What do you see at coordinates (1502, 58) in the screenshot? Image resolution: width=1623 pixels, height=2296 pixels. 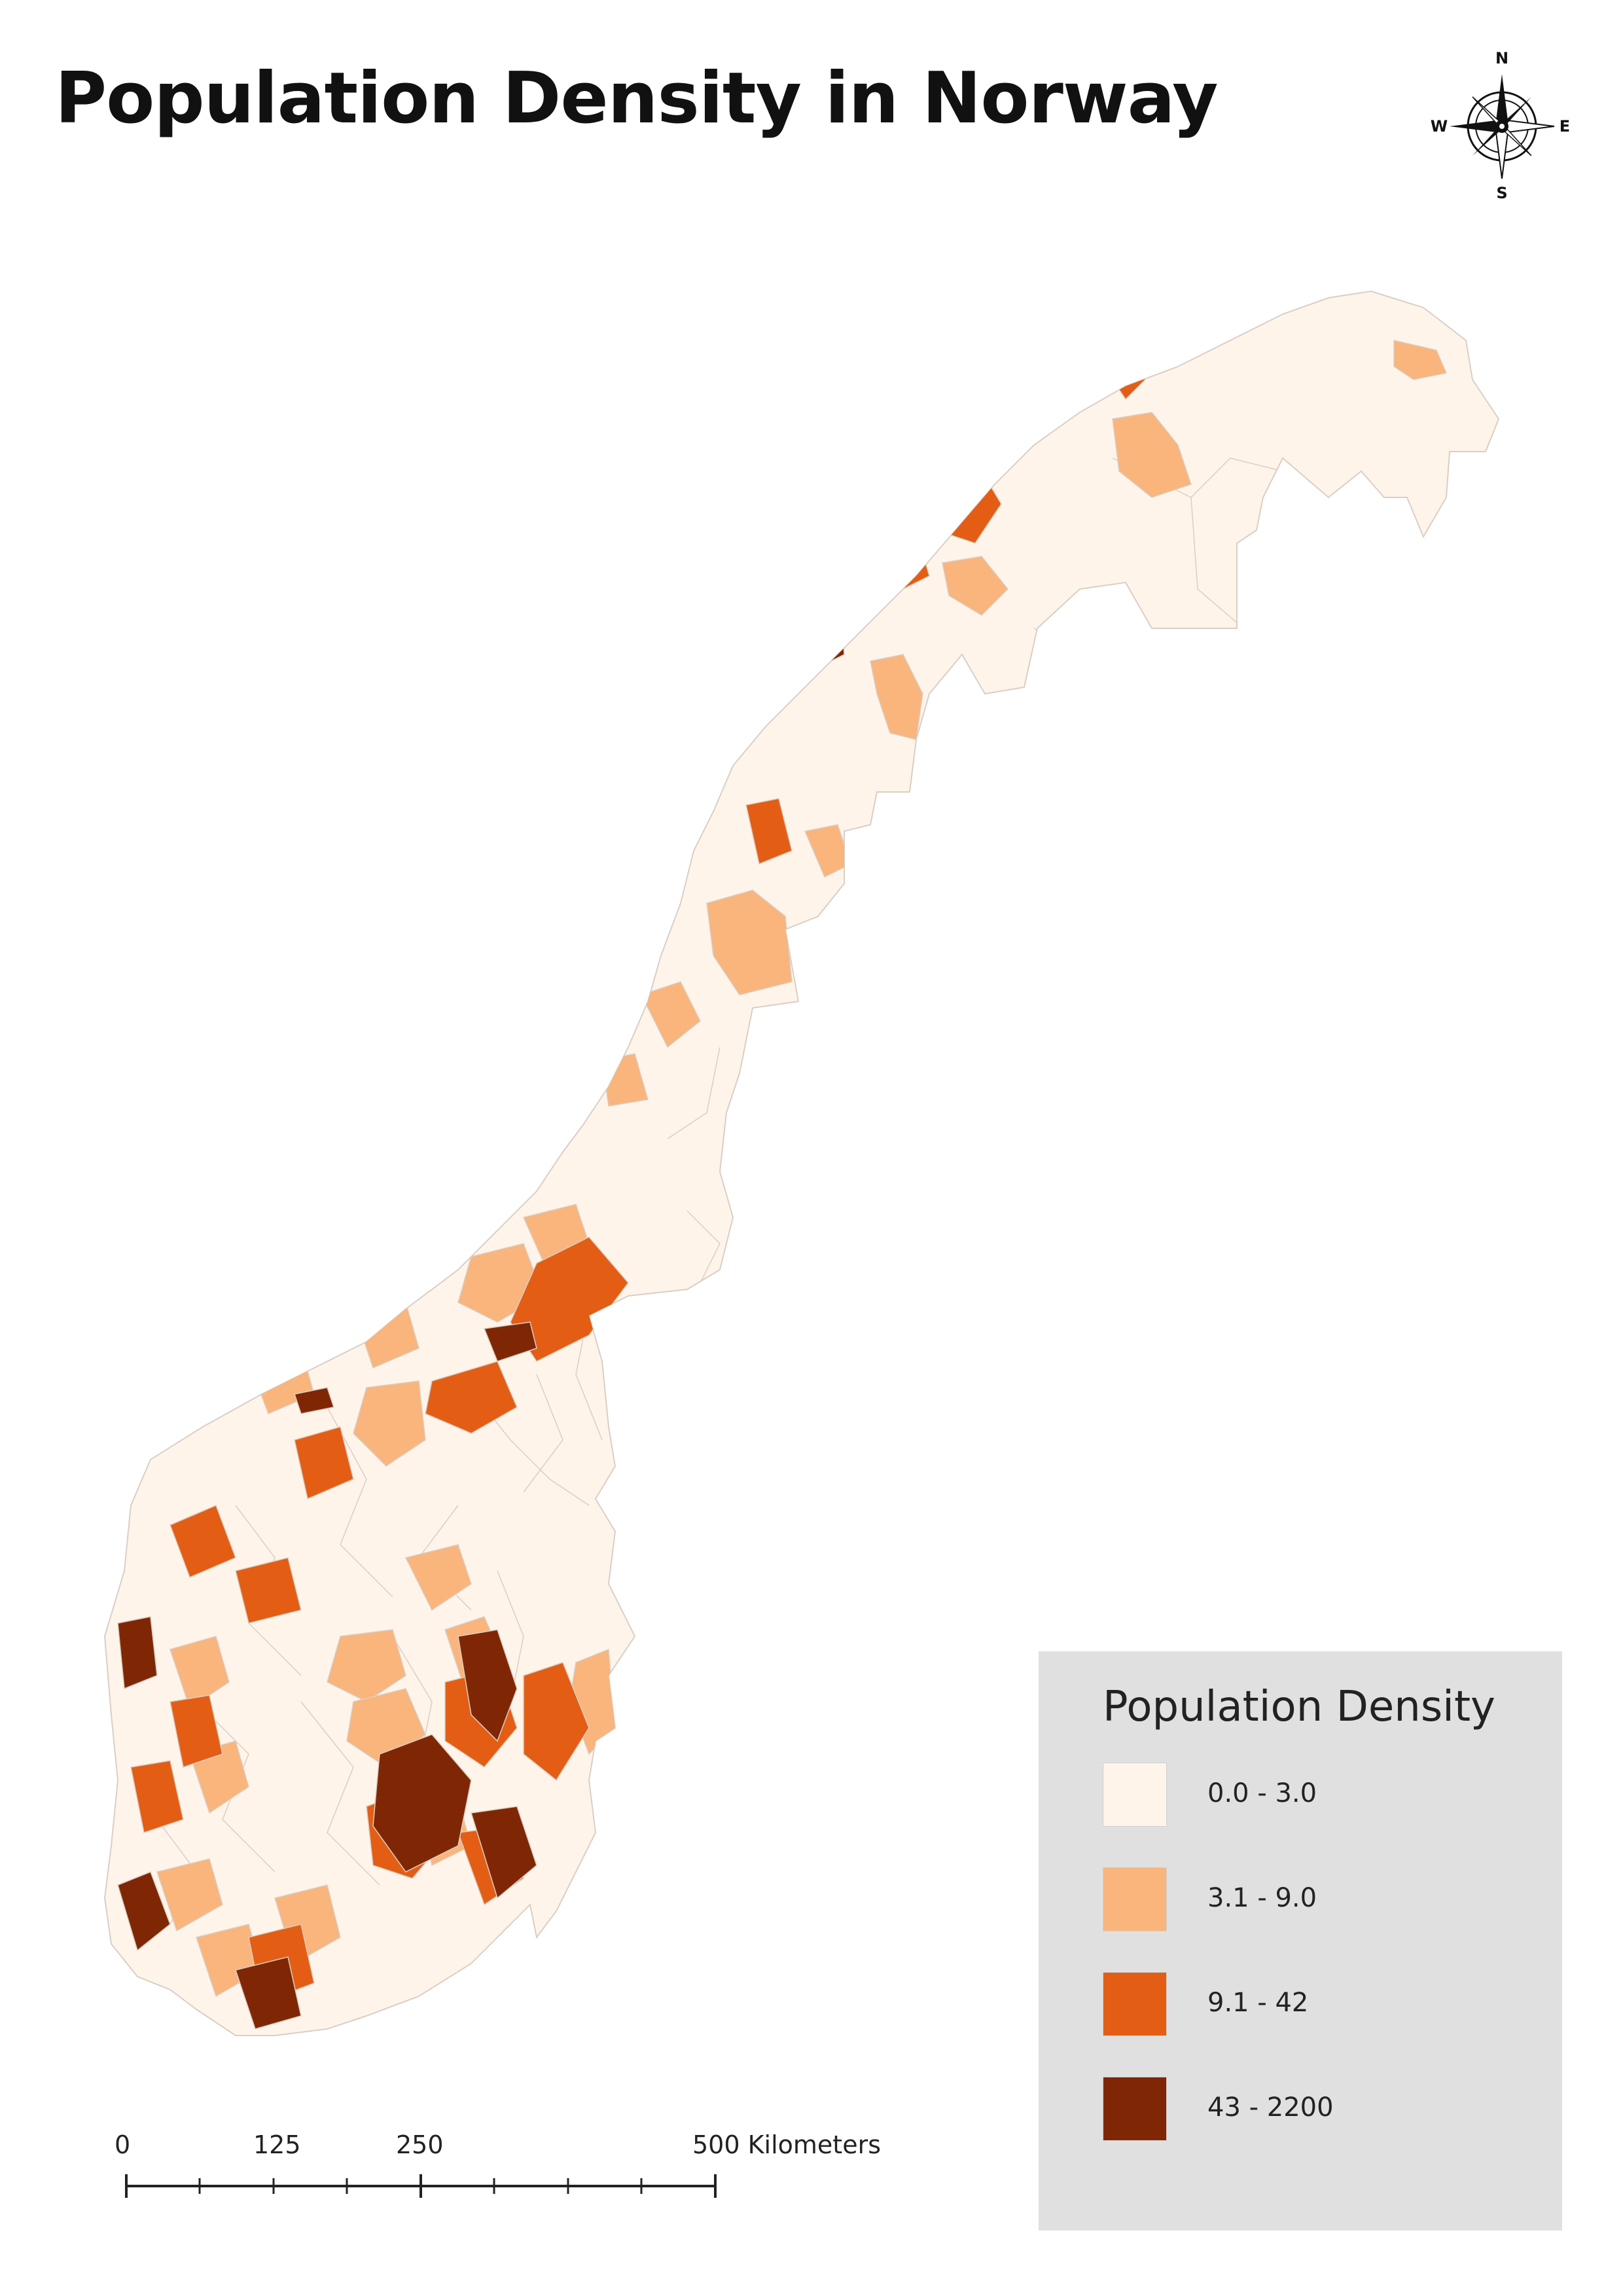 I see `compass-north-label: N` at bounding box center [1502, 58].